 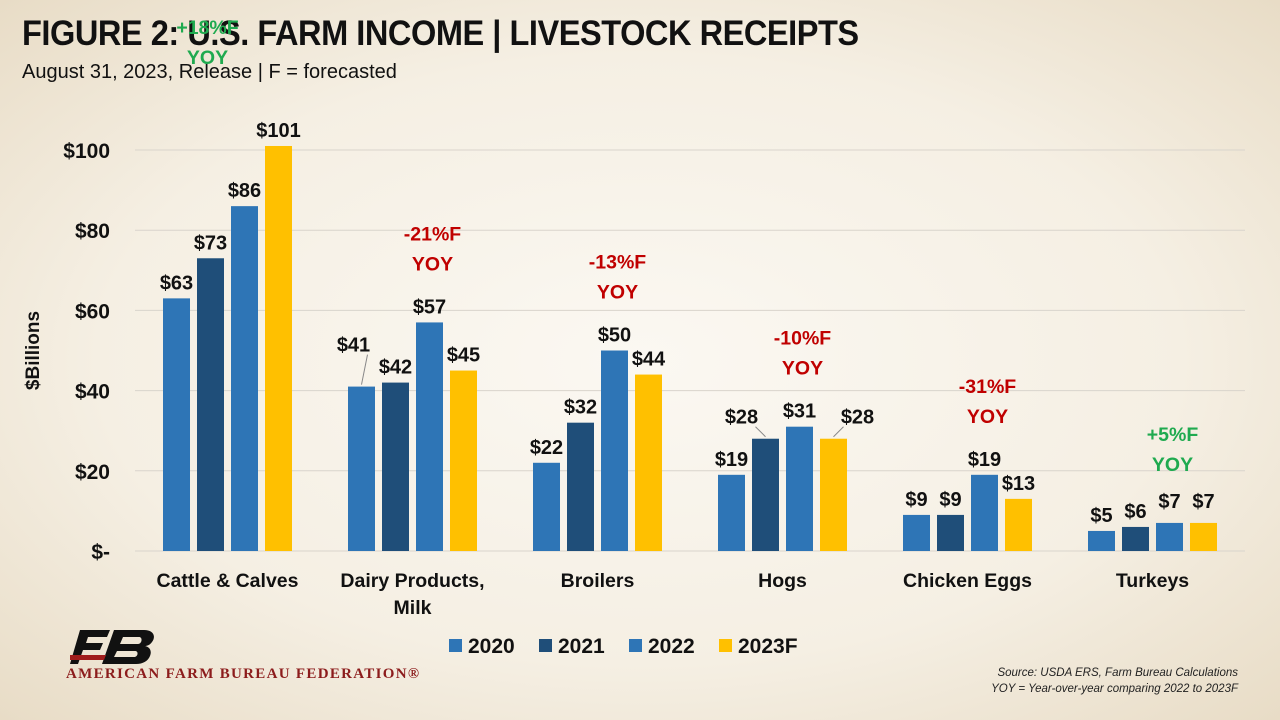 I want to click on x-tick-label: Milk, so click(x=413, y=608).